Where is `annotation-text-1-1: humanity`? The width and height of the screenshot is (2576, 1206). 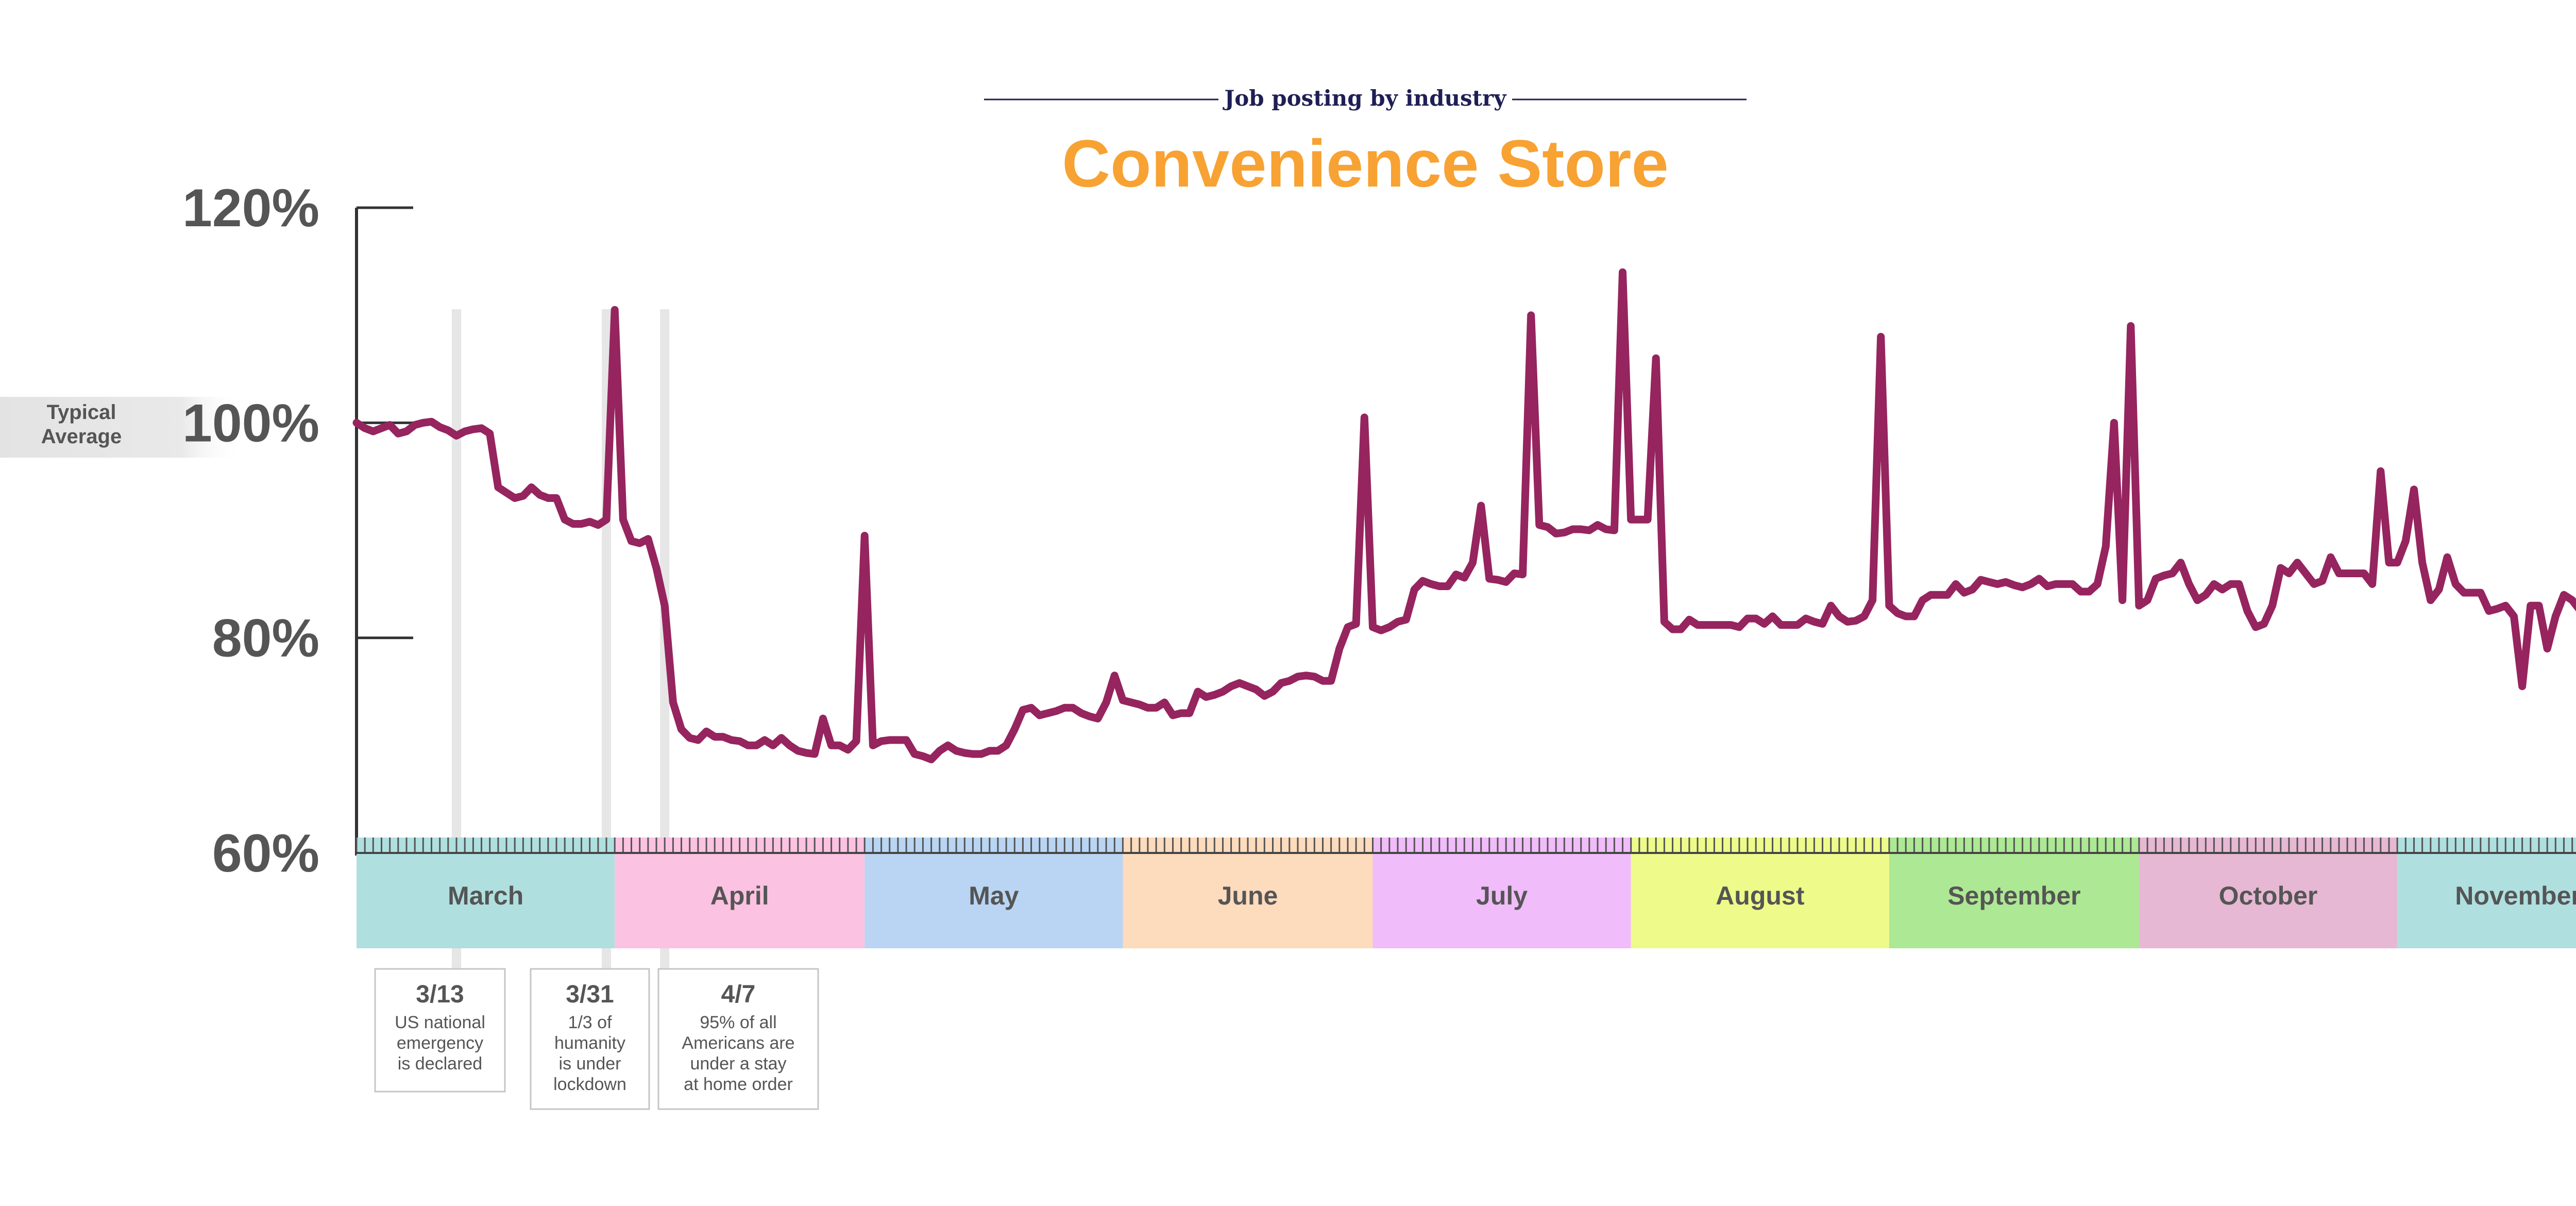
annotation-text-1-1: humanity is located at coordinates (589, 1043).